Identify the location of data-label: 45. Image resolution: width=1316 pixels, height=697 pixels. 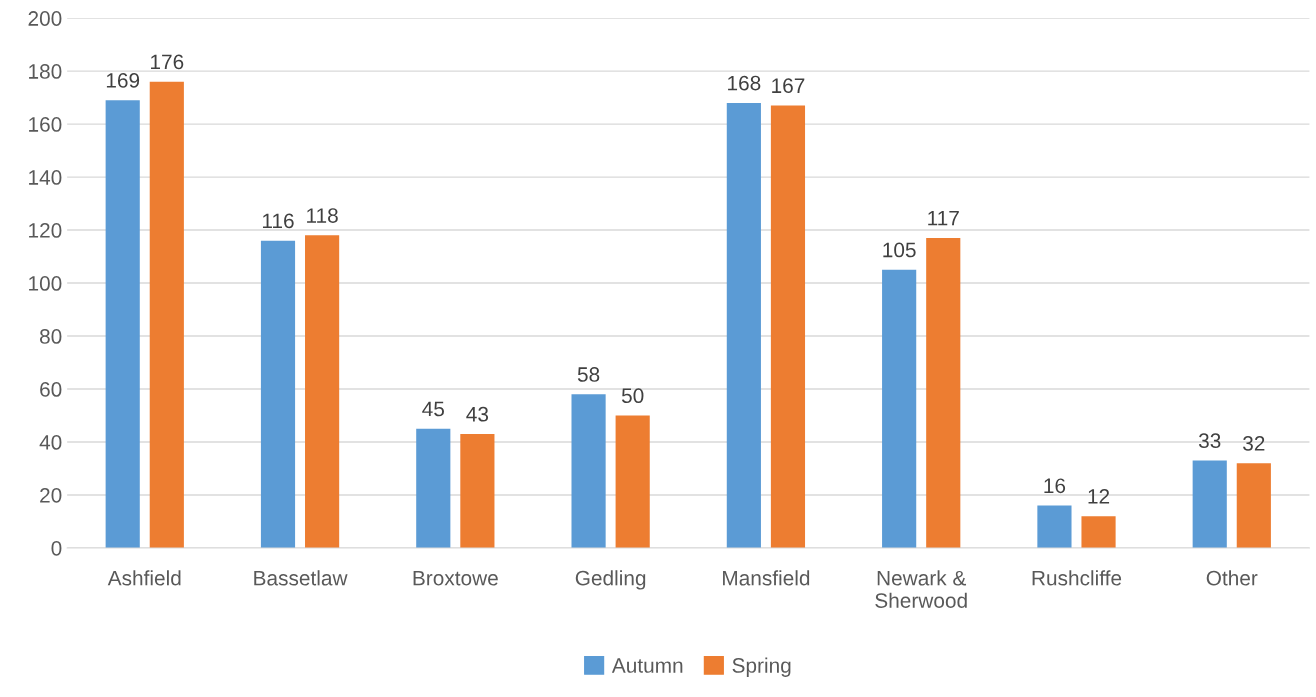
(433, 409).